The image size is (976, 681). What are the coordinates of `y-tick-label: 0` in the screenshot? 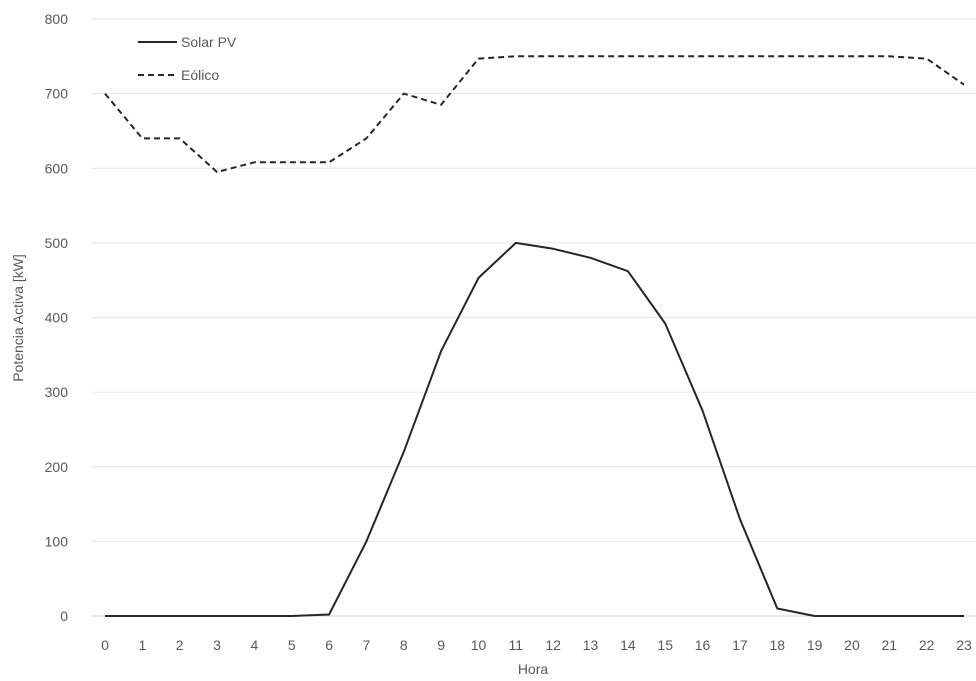 It's located at (64, 616).